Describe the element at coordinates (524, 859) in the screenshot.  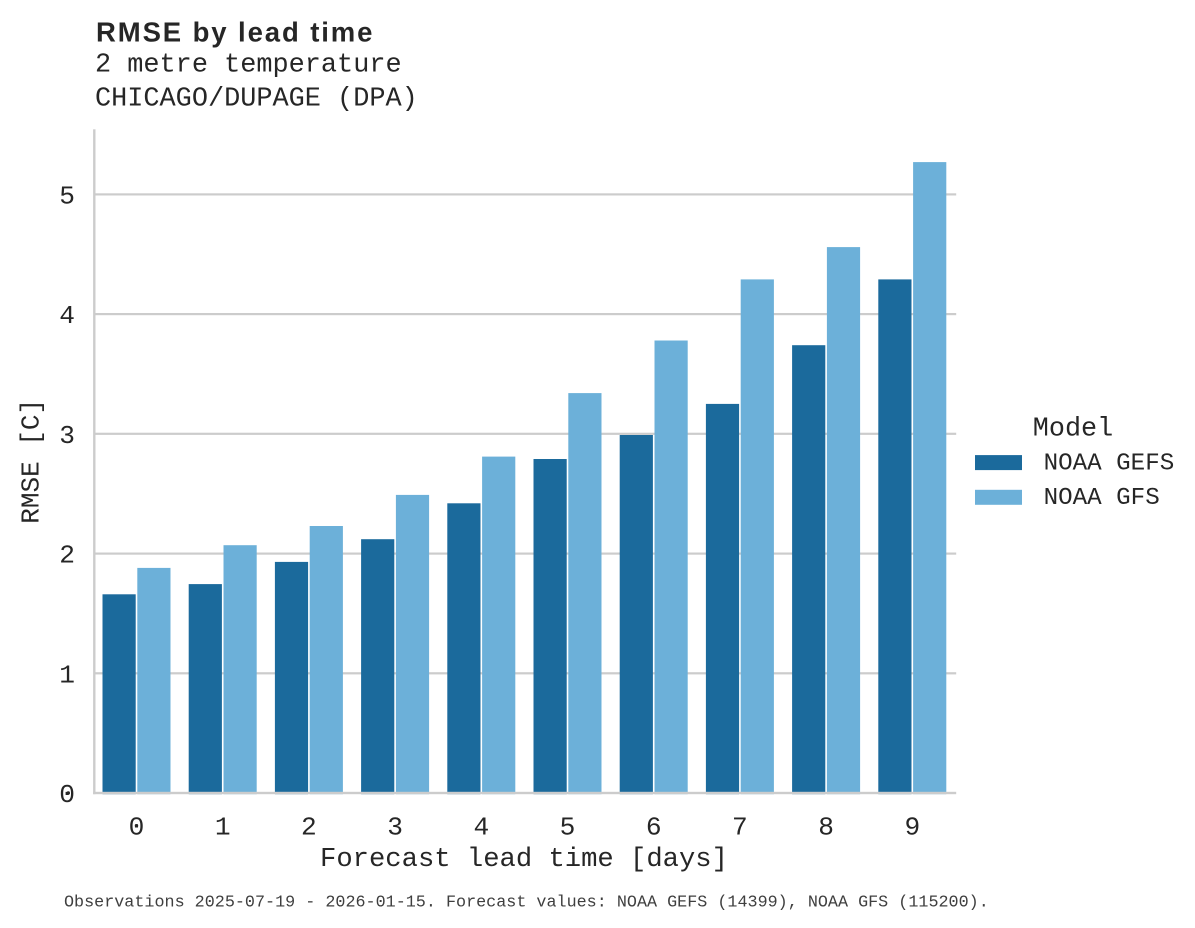
I see `svg-text: Forecast lead time [days]` at that location.